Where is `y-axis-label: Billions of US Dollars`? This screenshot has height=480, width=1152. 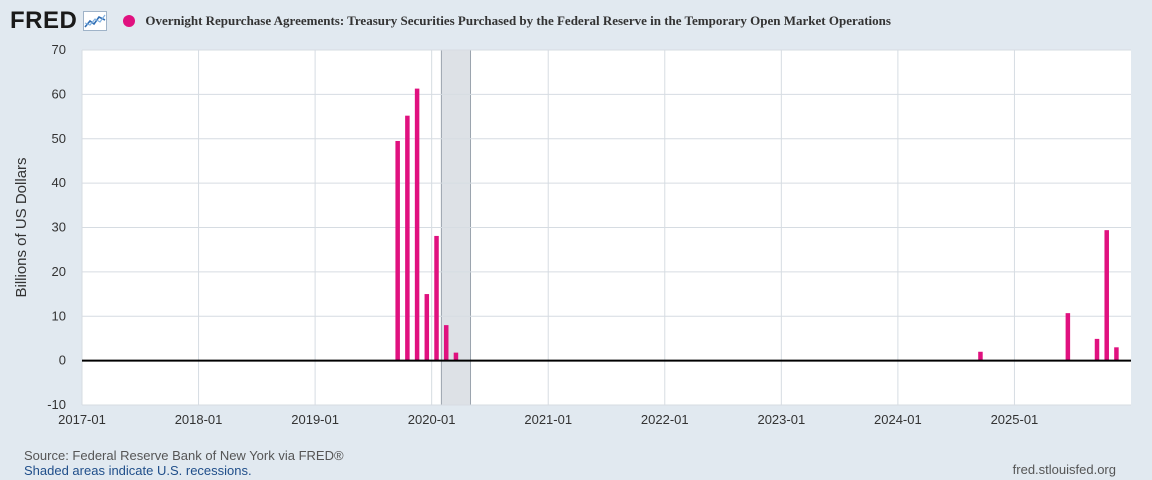
y-axis-label: Billions of US Dollars is located at coordinates (21, 227).